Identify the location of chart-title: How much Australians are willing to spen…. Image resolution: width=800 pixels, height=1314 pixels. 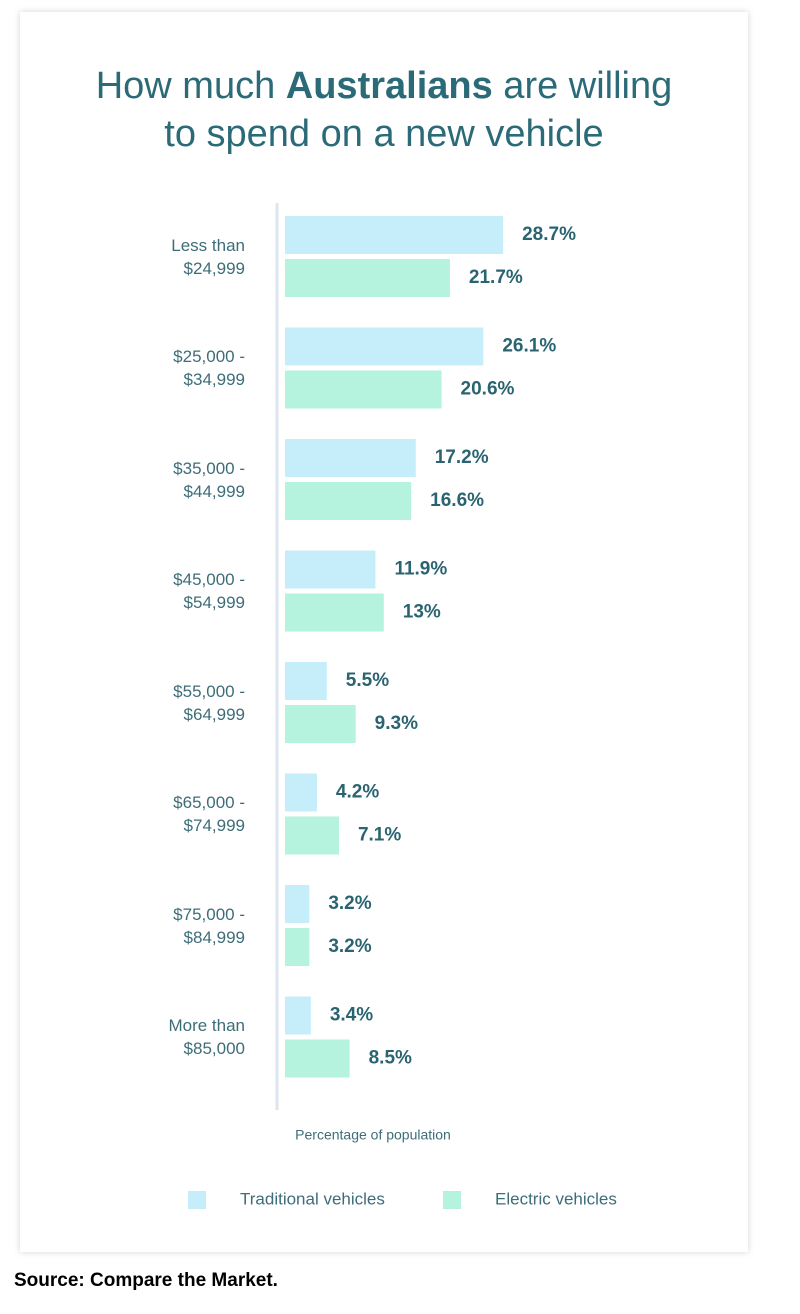
(384, 110).